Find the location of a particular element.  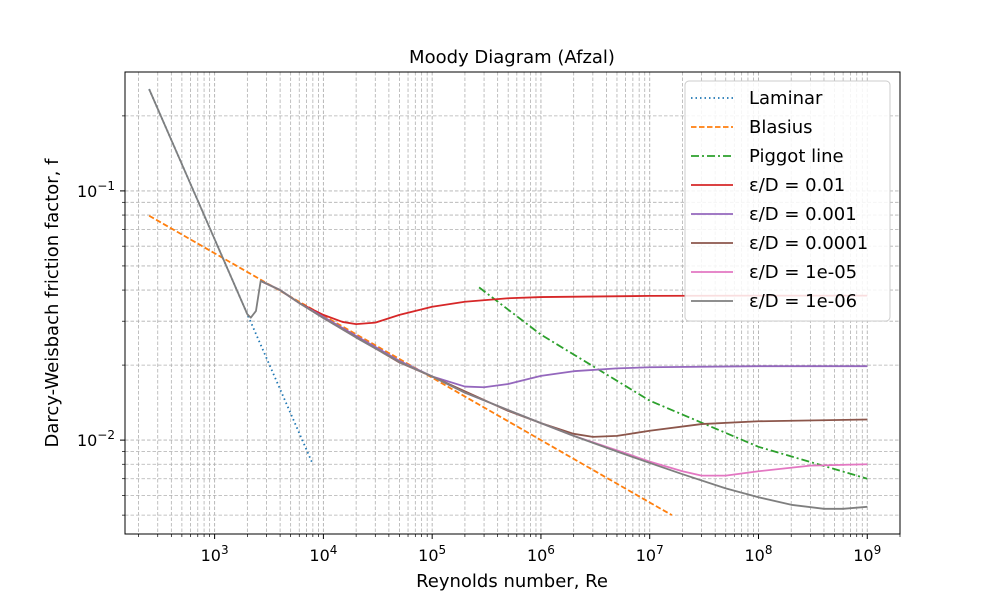

y-axis-title: Darcy-Weisbach friction factor, f is located at coordinates (52, 303).